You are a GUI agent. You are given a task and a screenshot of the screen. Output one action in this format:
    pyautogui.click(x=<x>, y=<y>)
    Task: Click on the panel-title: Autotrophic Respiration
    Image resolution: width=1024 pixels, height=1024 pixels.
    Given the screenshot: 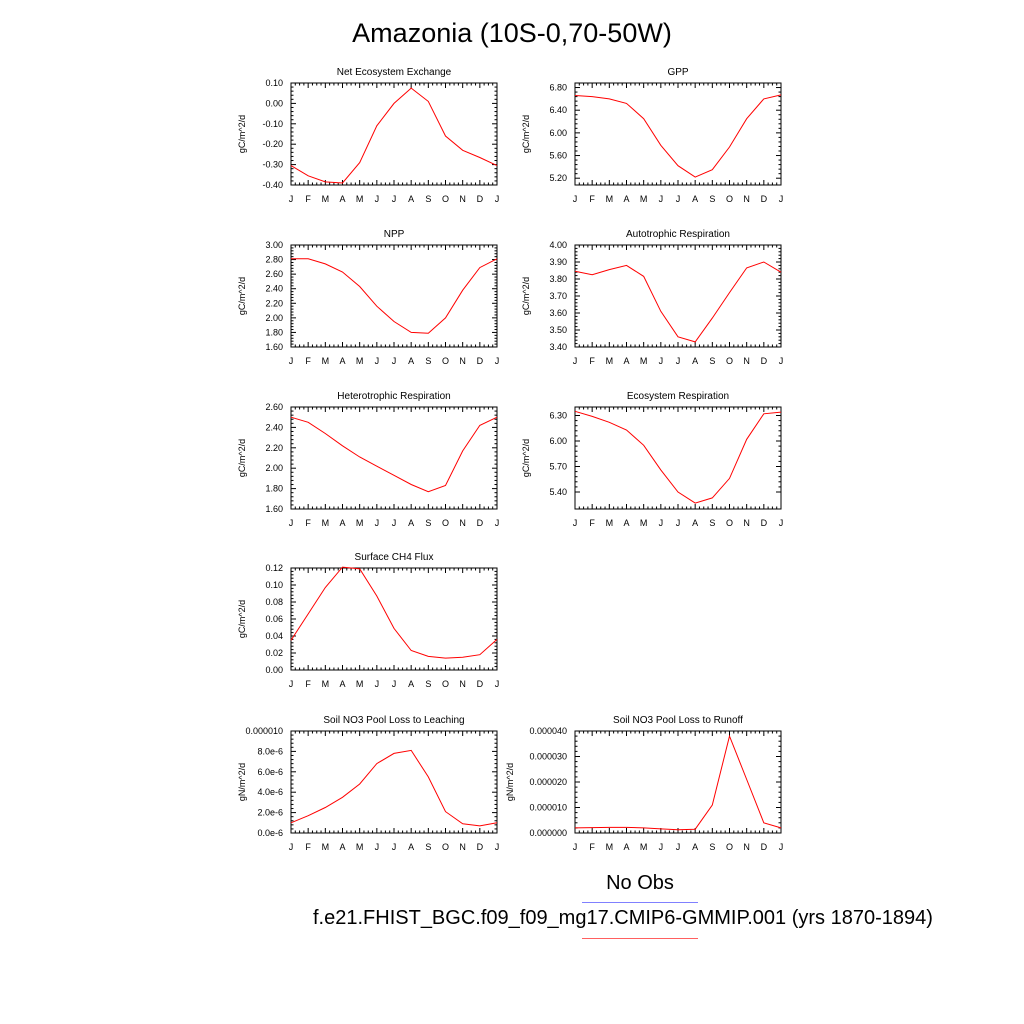 What is the action you would take?
    pyautogui.click(x=678, y=234)
    